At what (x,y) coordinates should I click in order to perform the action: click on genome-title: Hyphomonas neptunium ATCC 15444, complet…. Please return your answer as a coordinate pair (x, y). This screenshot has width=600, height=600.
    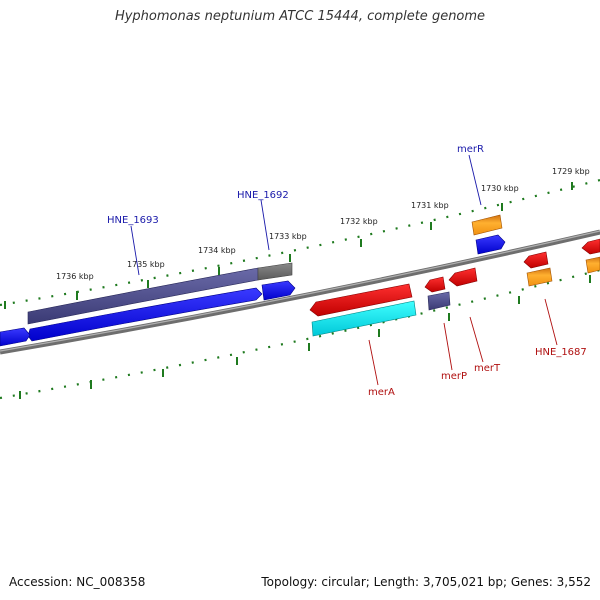
    Looking at the image, I should click on (300, 16).